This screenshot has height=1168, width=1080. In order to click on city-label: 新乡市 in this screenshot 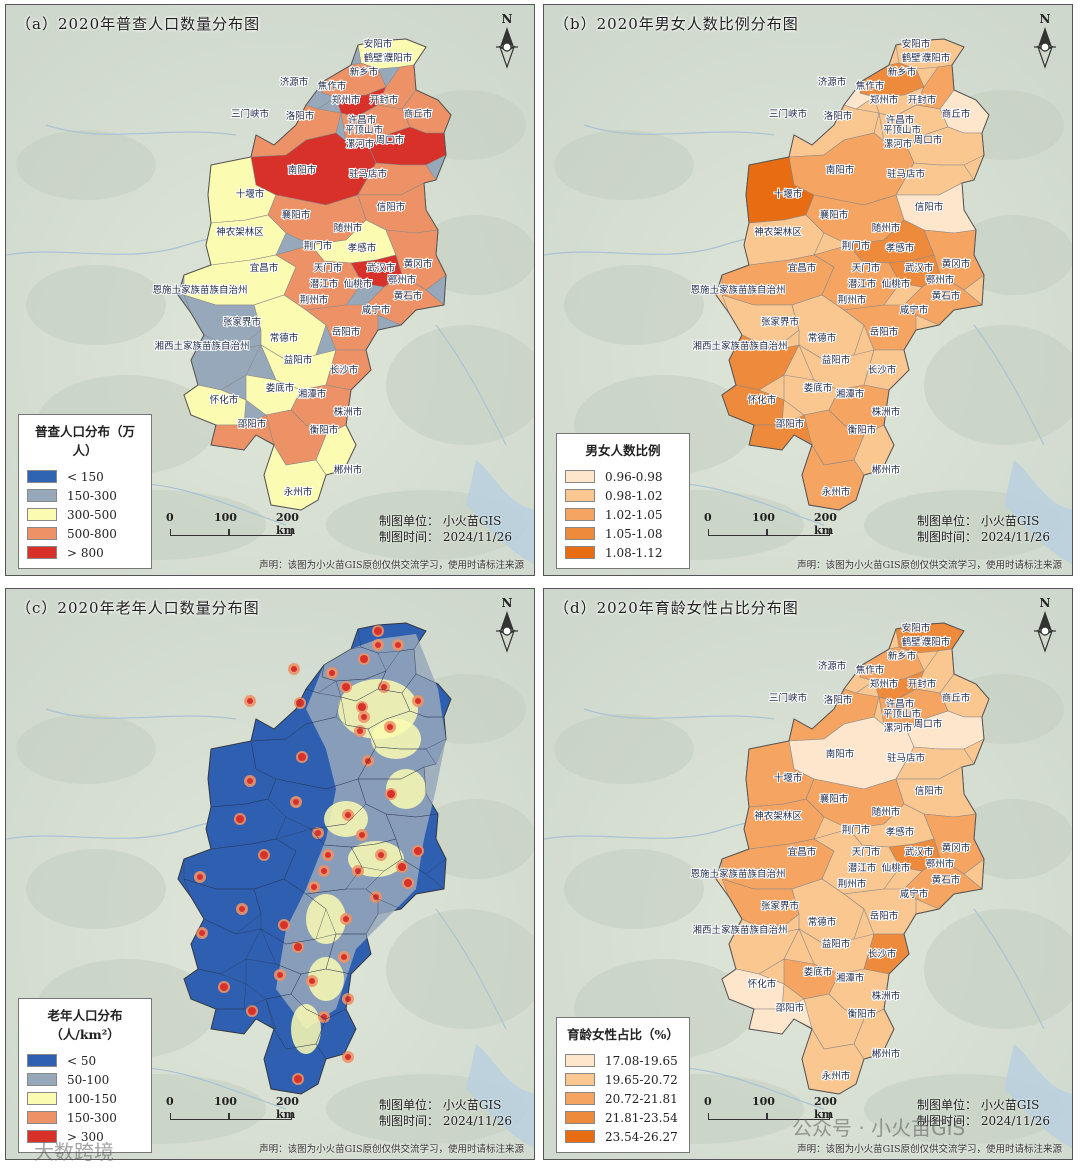, I will do `click(902, 72)`.